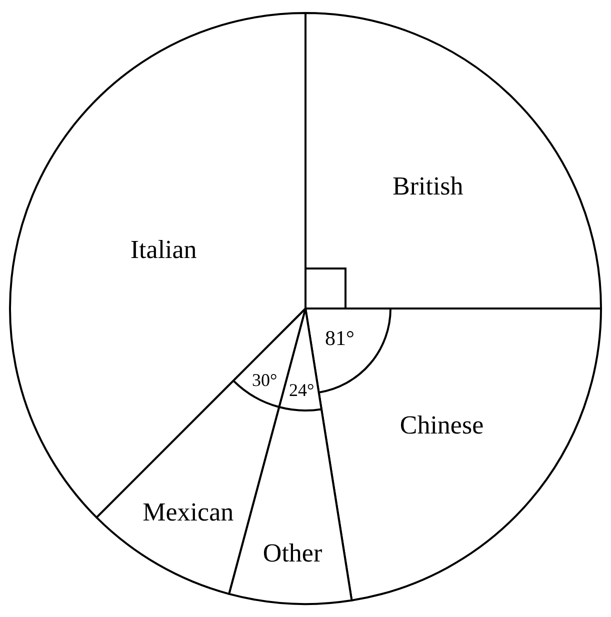 Image resolution: width=611 pixels, height=617 pixels. I want to click on data-label: 30°, so click(265, 380).